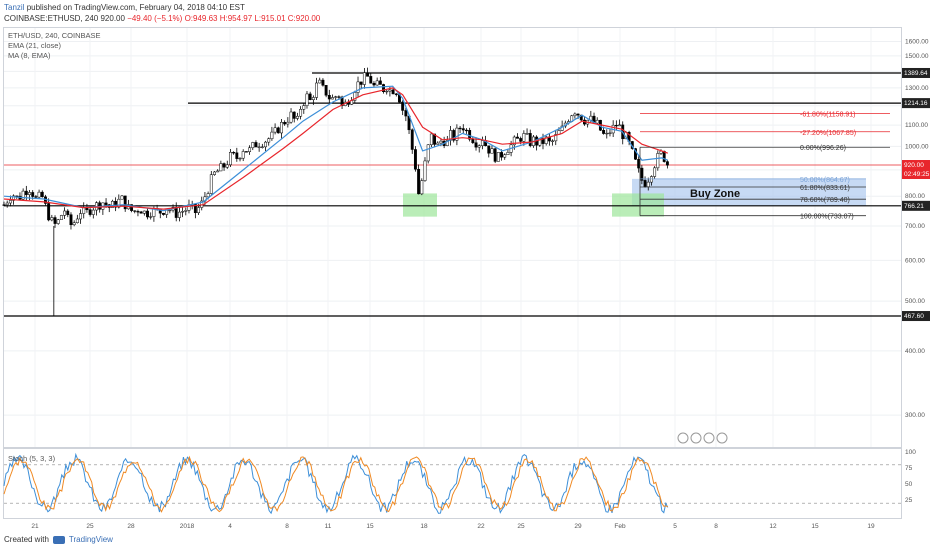 The height and width of the screenshot is (550, 932). I want to click on legend-stoch: Stoch (5, 3, 3), so click(32, 458).